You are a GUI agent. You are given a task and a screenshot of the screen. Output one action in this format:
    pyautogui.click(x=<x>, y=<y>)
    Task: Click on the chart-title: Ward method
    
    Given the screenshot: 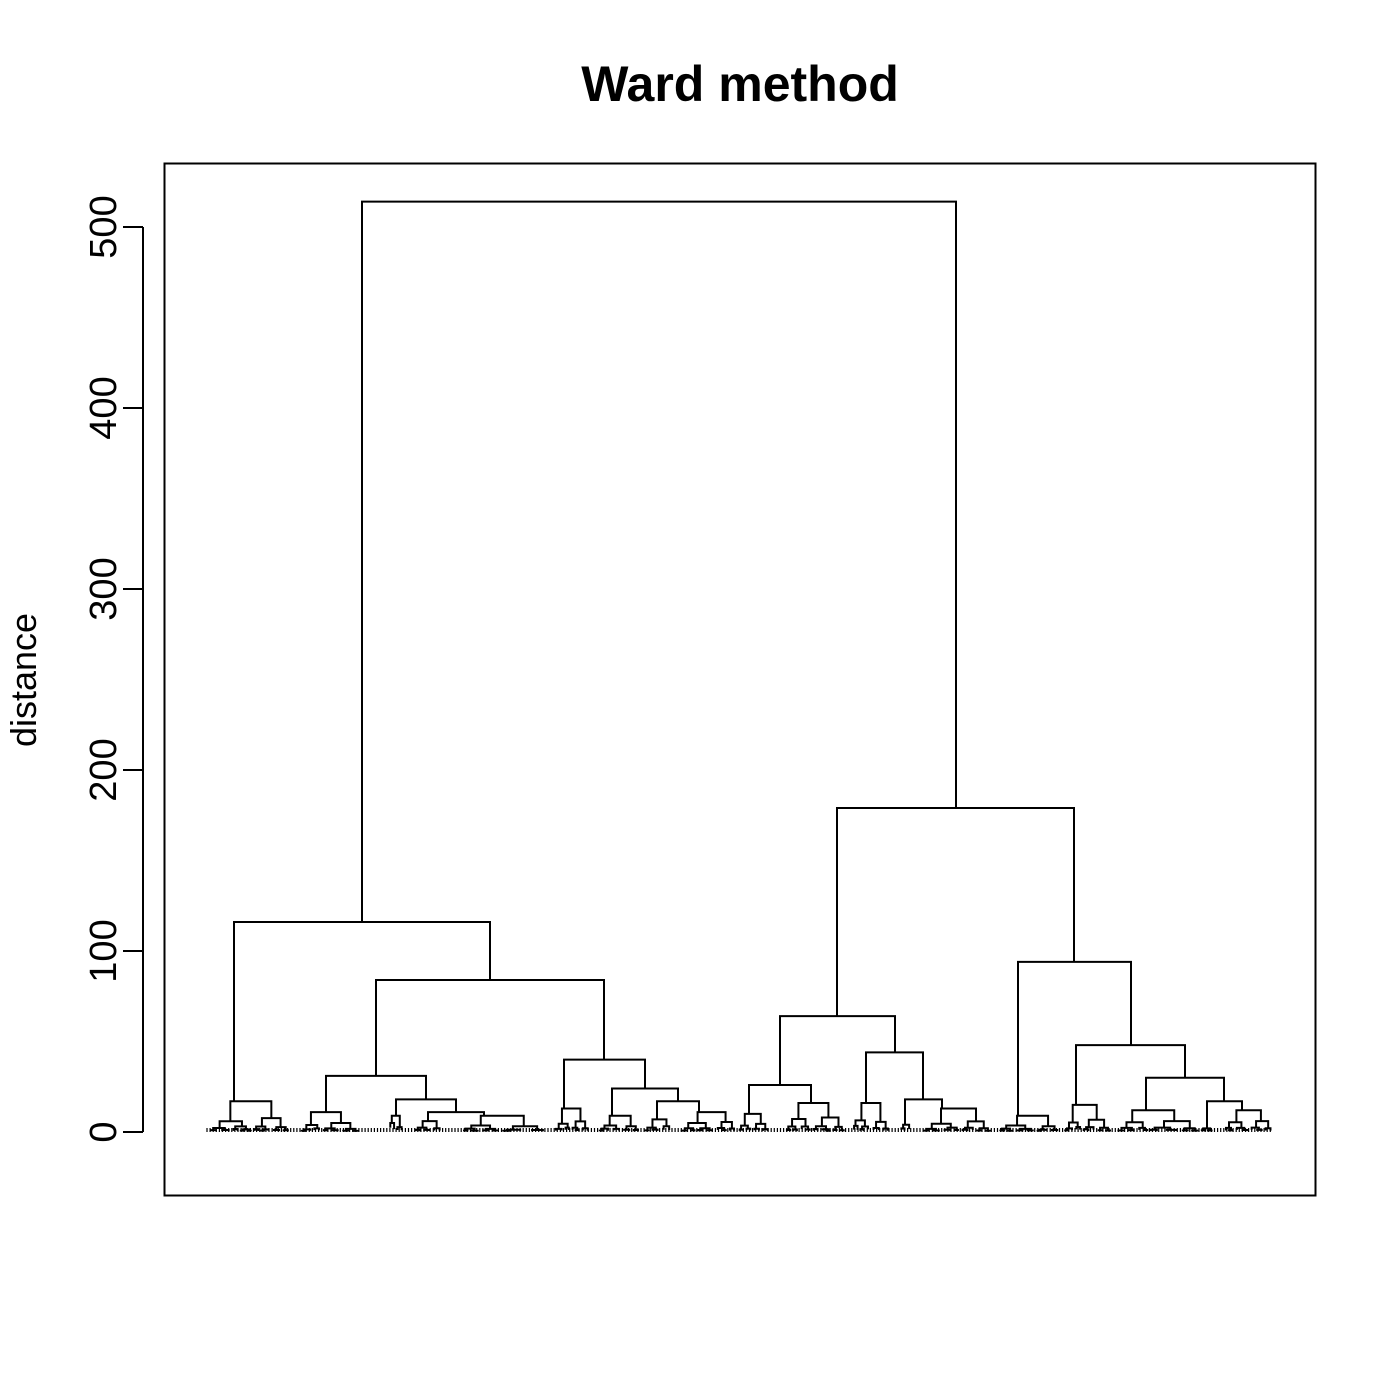 What is the action you would take?
    pyautogui.click(x=740, y=84)
    